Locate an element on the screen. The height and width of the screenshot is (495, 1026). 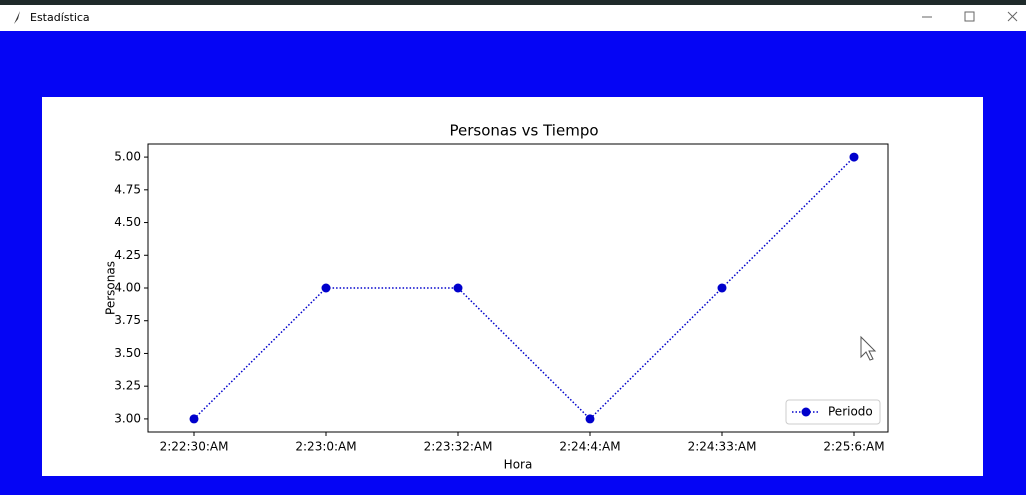
legend-label: Periodo is located at coordinates (850, 412).